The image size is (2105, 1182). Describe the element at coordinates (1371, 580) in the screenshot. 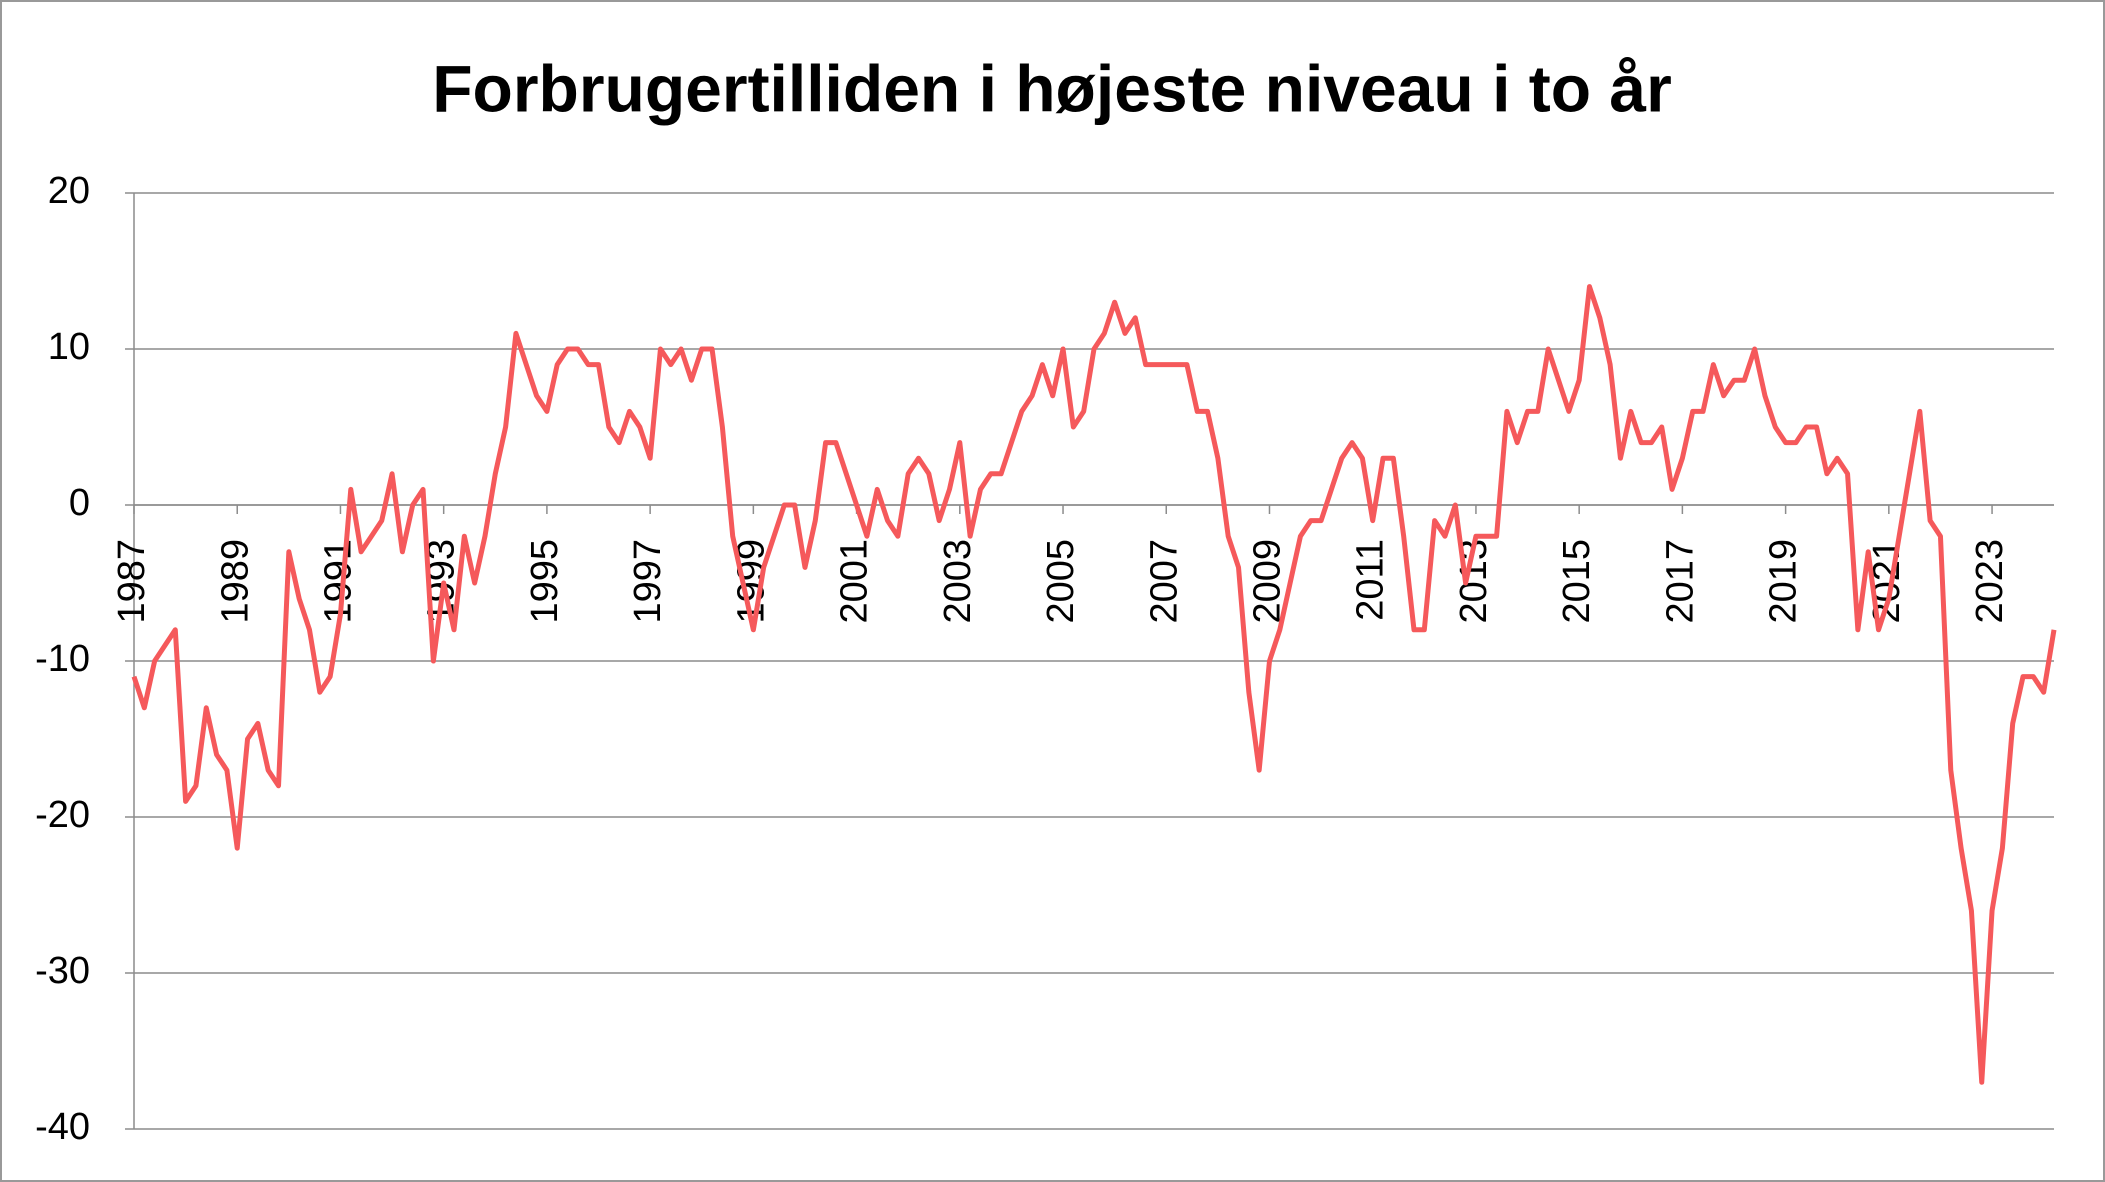

I see `x-tick-label: 2011` at that location.